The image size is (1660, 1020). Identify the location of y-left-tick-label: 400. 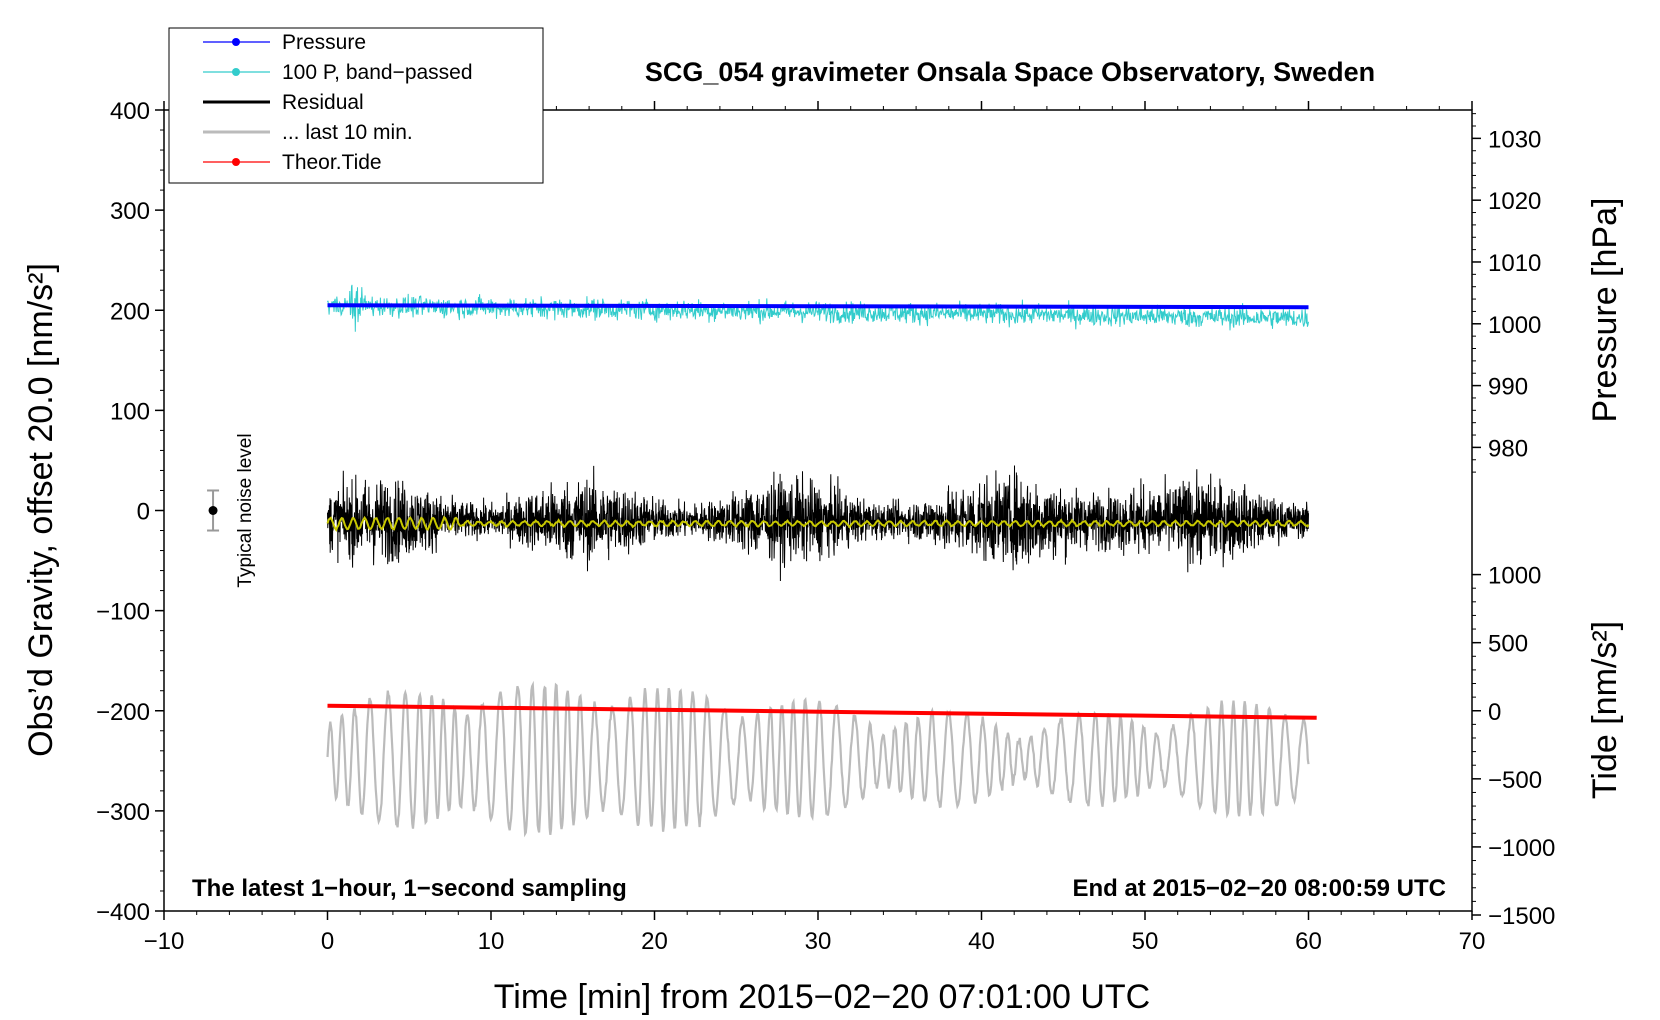
(130, 111).